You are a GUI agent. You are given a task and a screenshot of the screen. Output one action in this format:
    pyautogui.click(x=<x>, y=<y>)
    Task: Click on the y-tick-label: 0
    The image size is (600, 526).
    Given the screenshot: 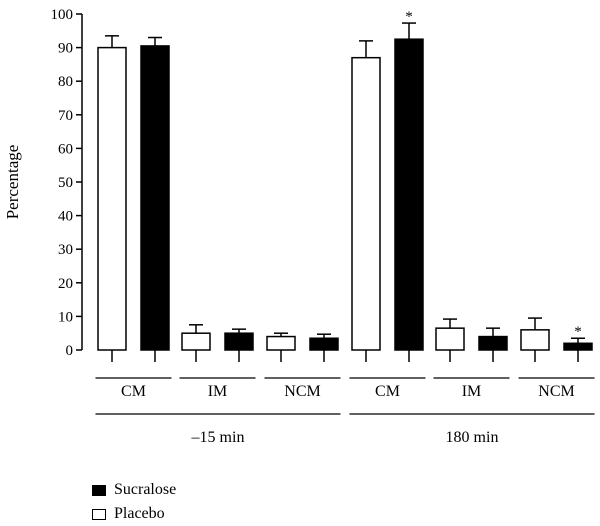 What is the action you would take?
    pyautogui.click(x=70, y=351)
    